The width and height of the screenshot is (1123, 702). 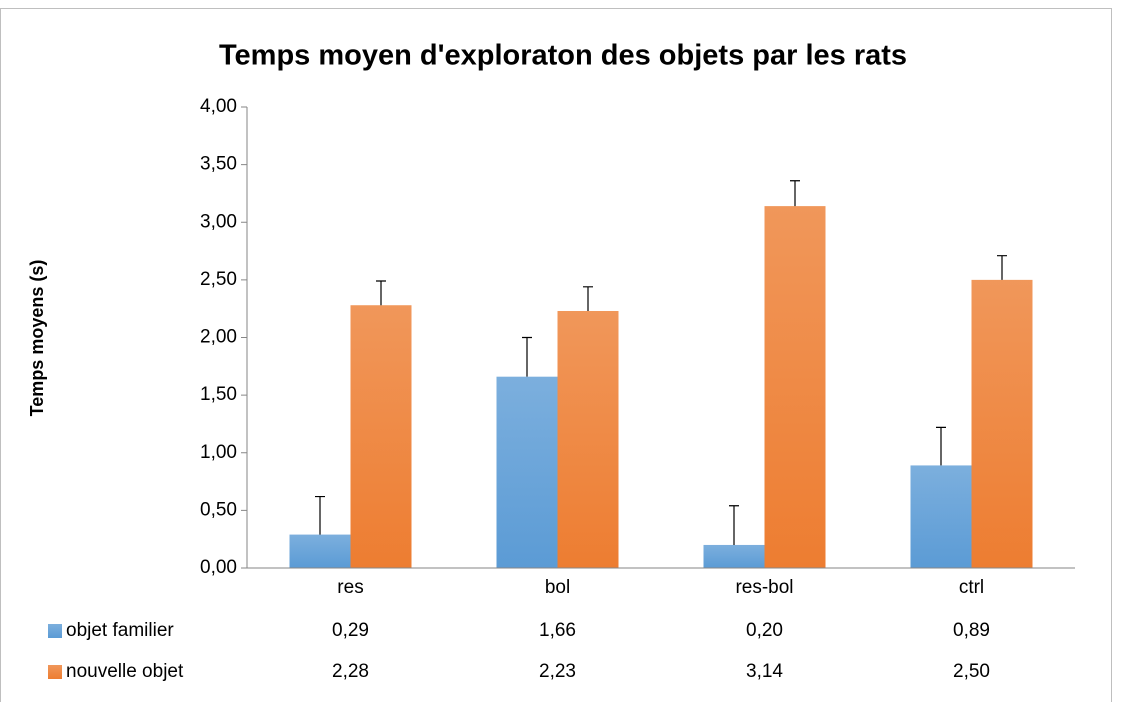 I want to click on y-tick-label: 4,00, so click(x=218, y=106).